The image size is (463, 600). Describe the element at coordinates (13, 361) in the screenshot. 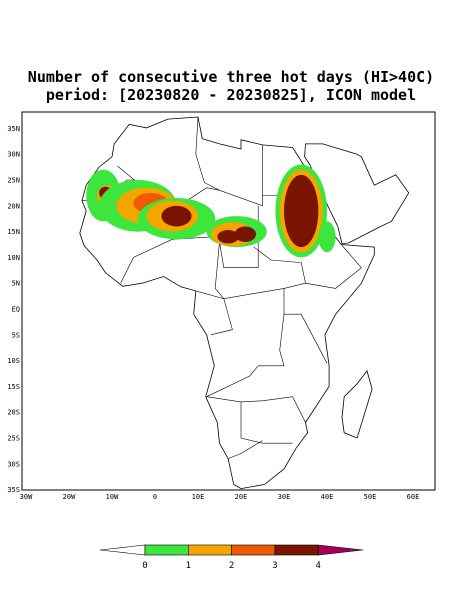

I see `lat-label: 10S` at that location.